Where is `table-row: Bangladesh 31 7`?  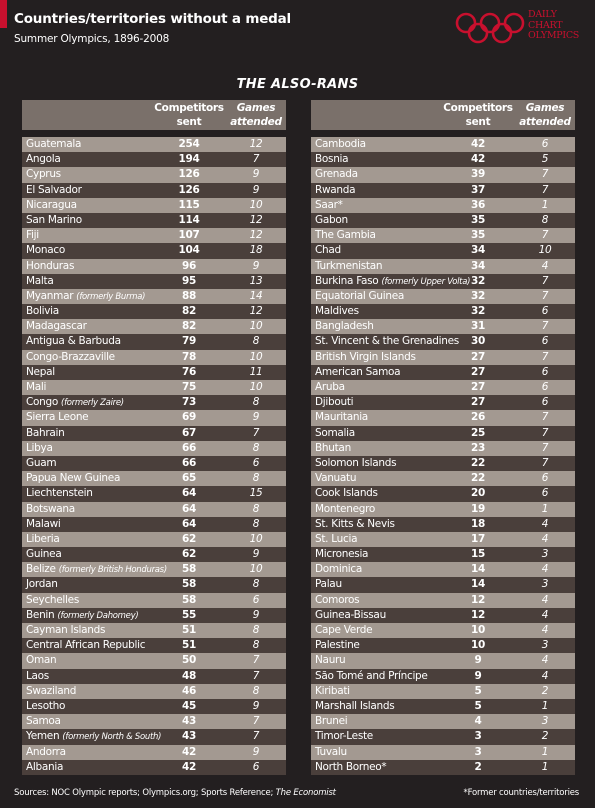 table-row: Bangladesh 31 7 is located at coordinates (443, 327).